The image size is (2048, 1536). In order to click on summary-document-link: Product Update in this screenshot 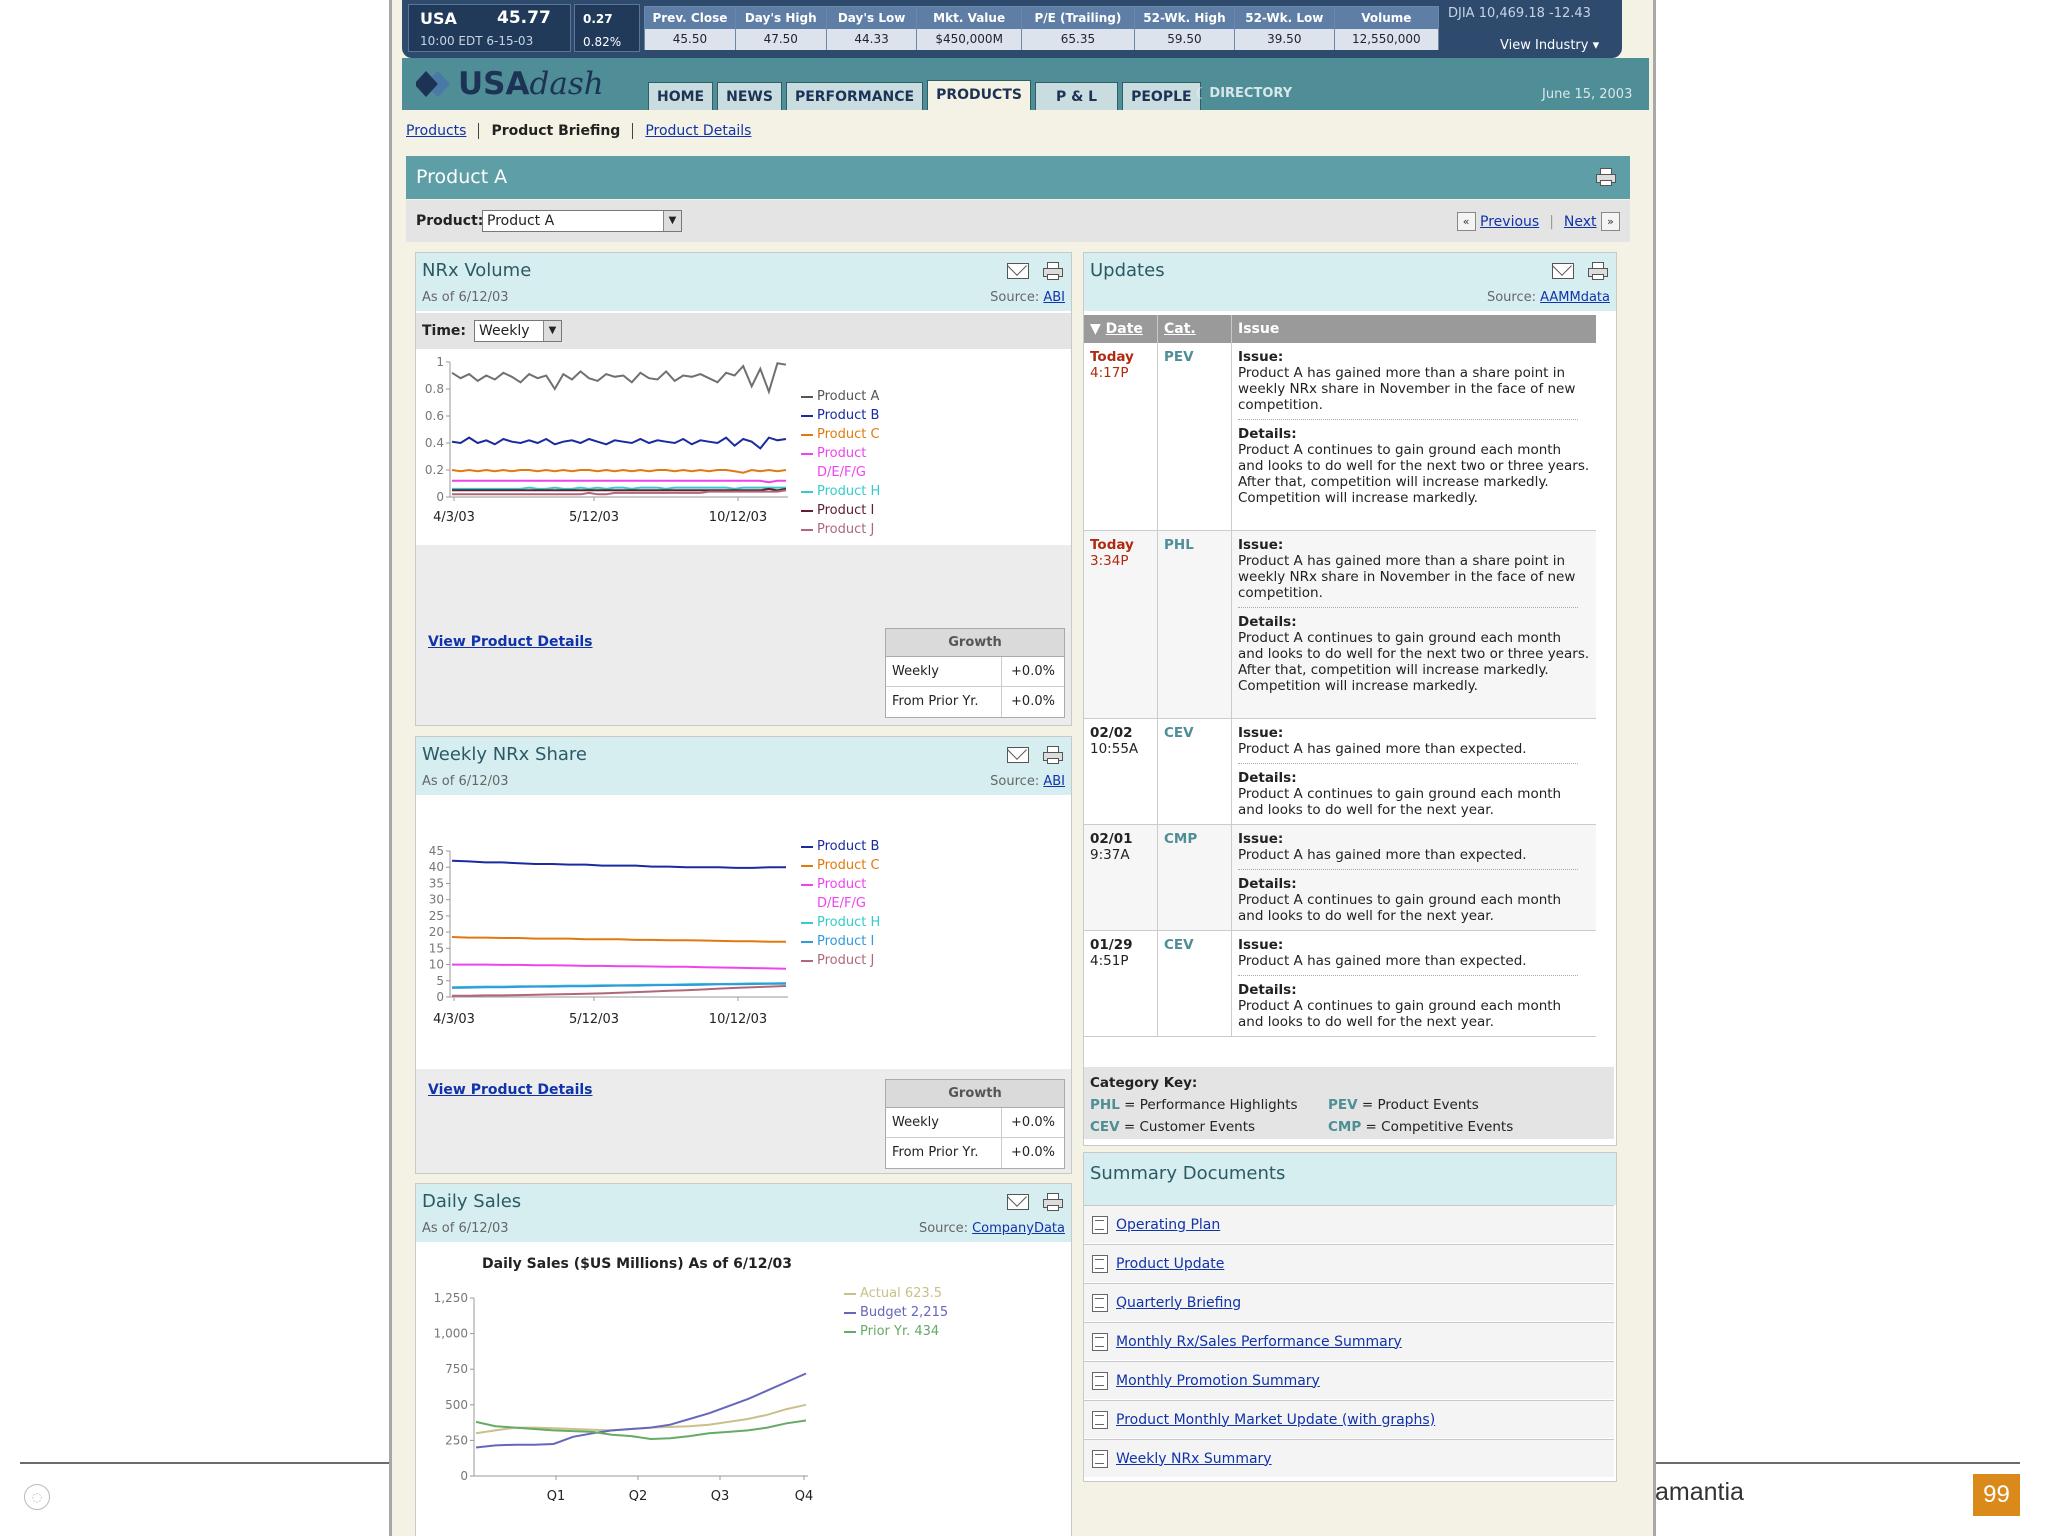, I will do `click(1170, 1263)`.